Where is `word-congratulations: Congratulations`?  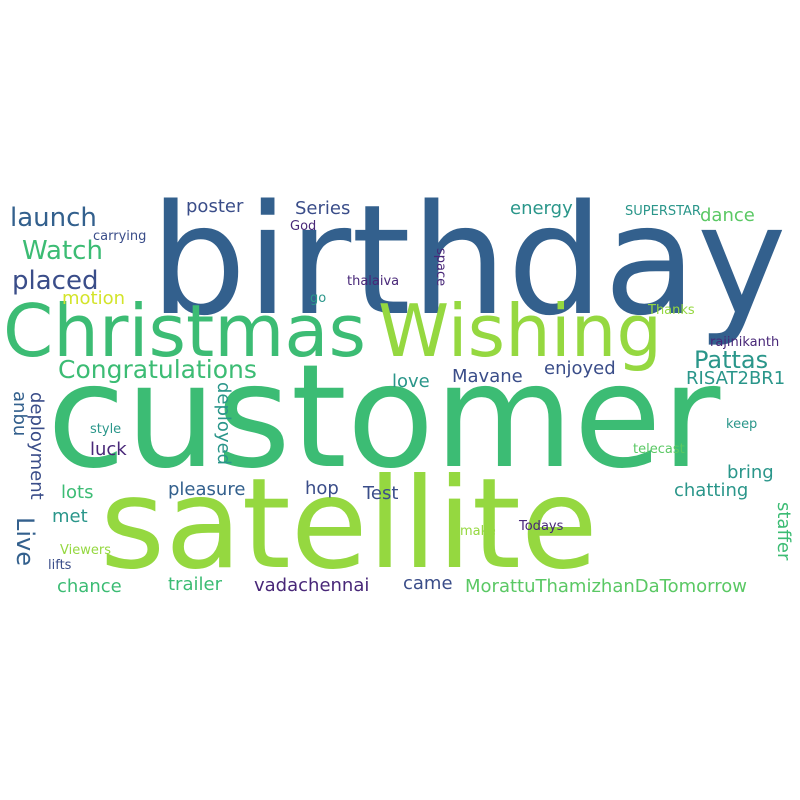
word-congratulations: Congratulations is located at coordinates (157, 369).